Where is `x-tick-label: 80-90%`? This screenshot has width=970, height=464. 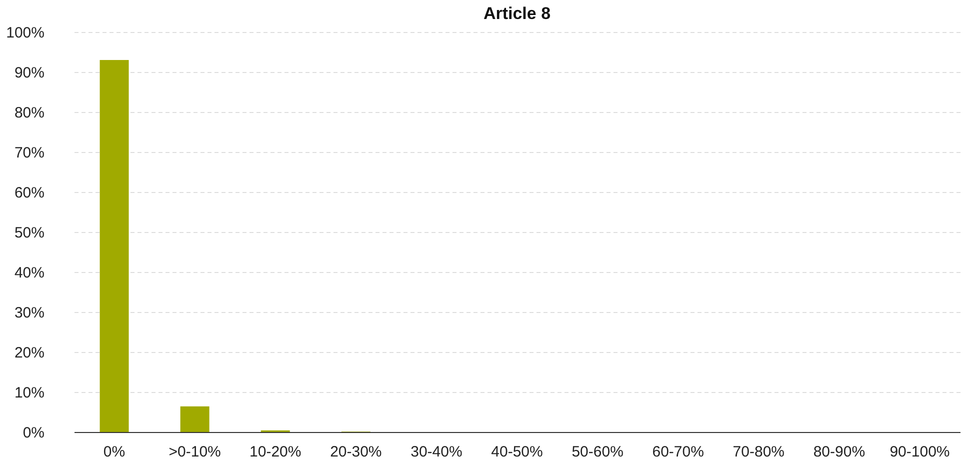
x-tick-label: 80-90% is located at coordinates (839, 452).